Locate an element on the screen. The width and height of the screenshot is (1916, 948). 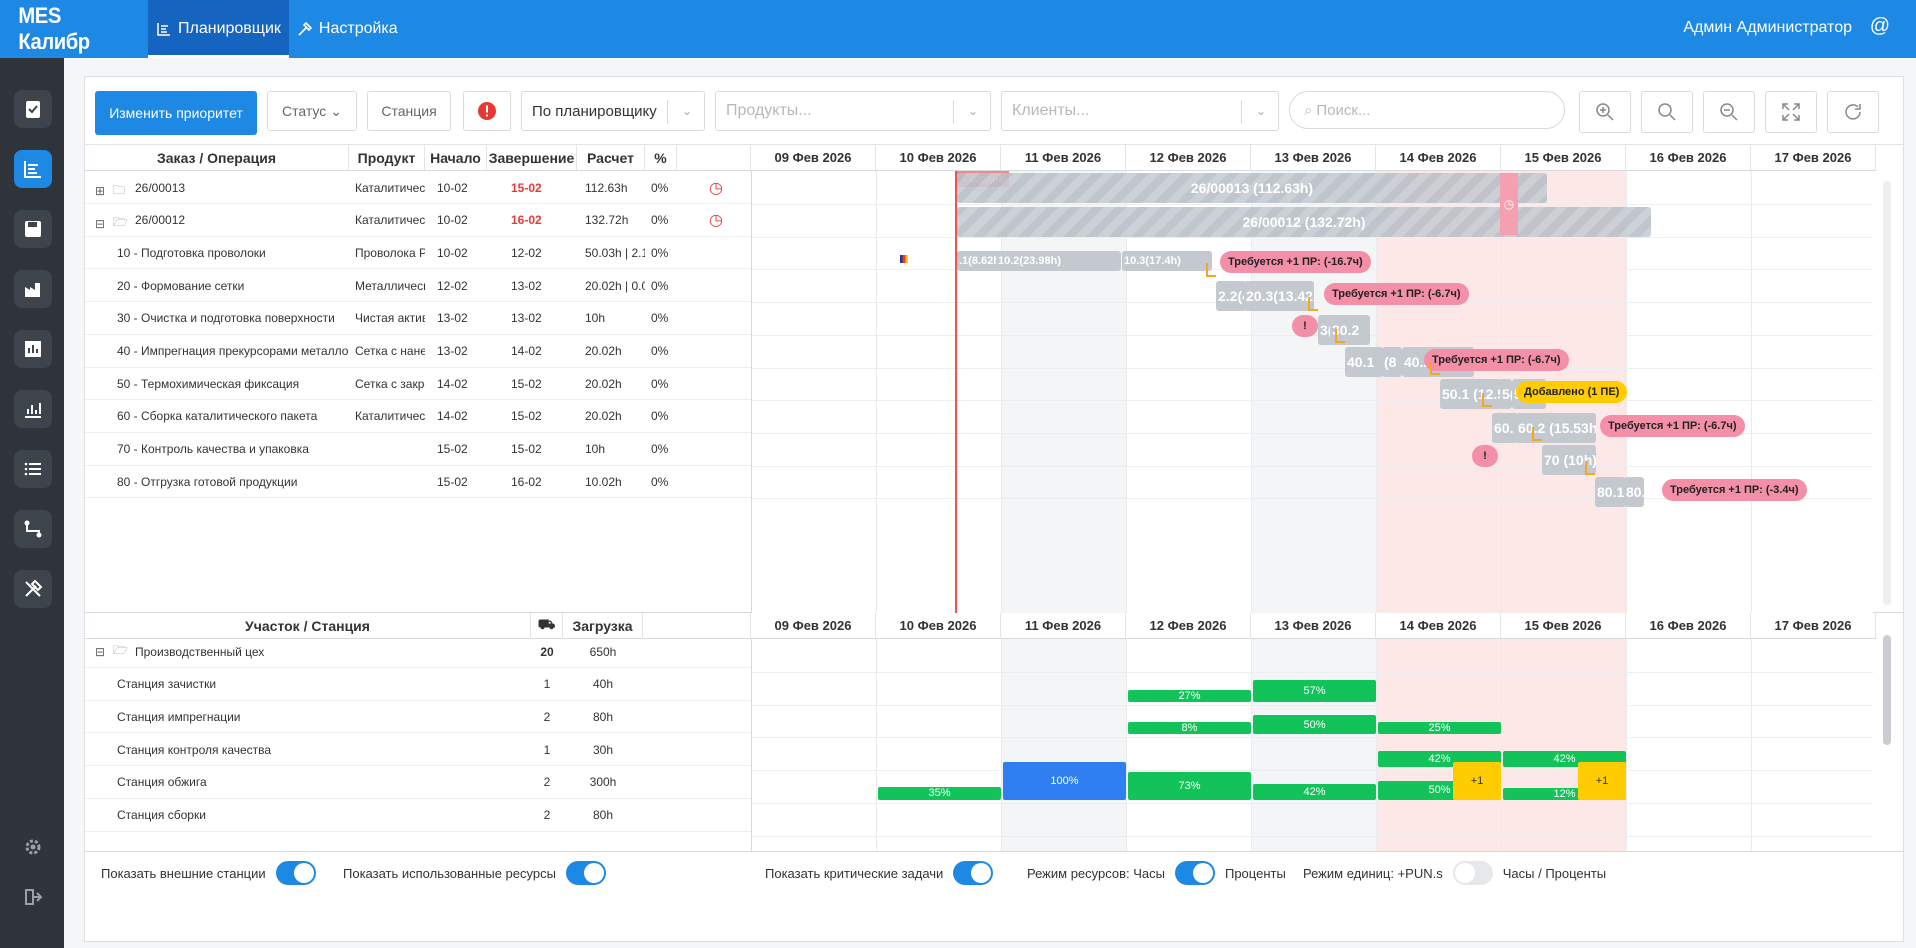
tools-icon is located at coordinates (33, 589).